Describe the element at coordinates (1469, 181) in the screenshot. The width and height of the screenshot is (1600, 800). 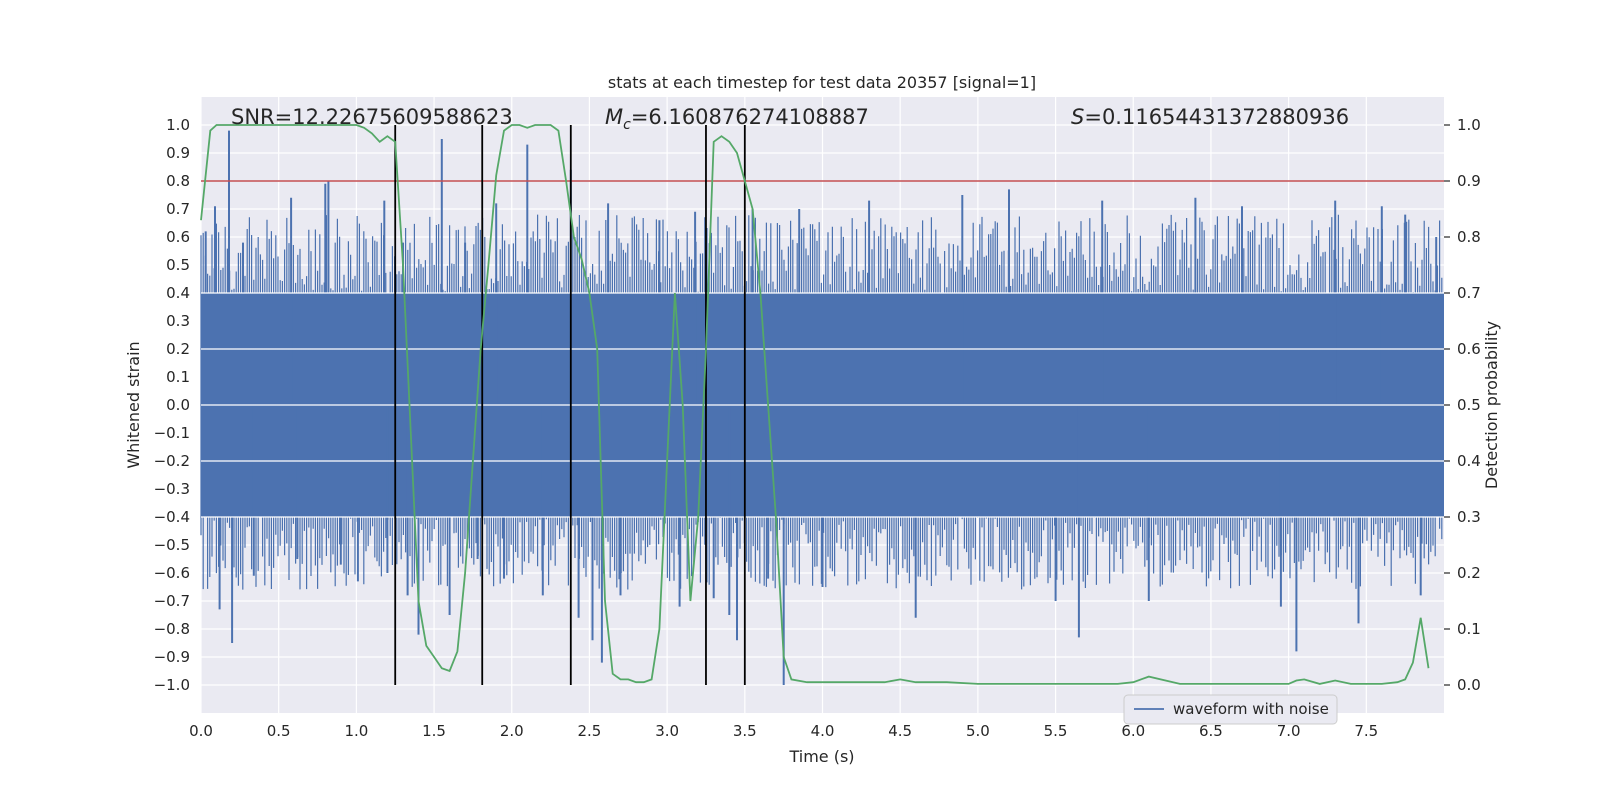
I see `y2-tick-label: 0.9` at that location.